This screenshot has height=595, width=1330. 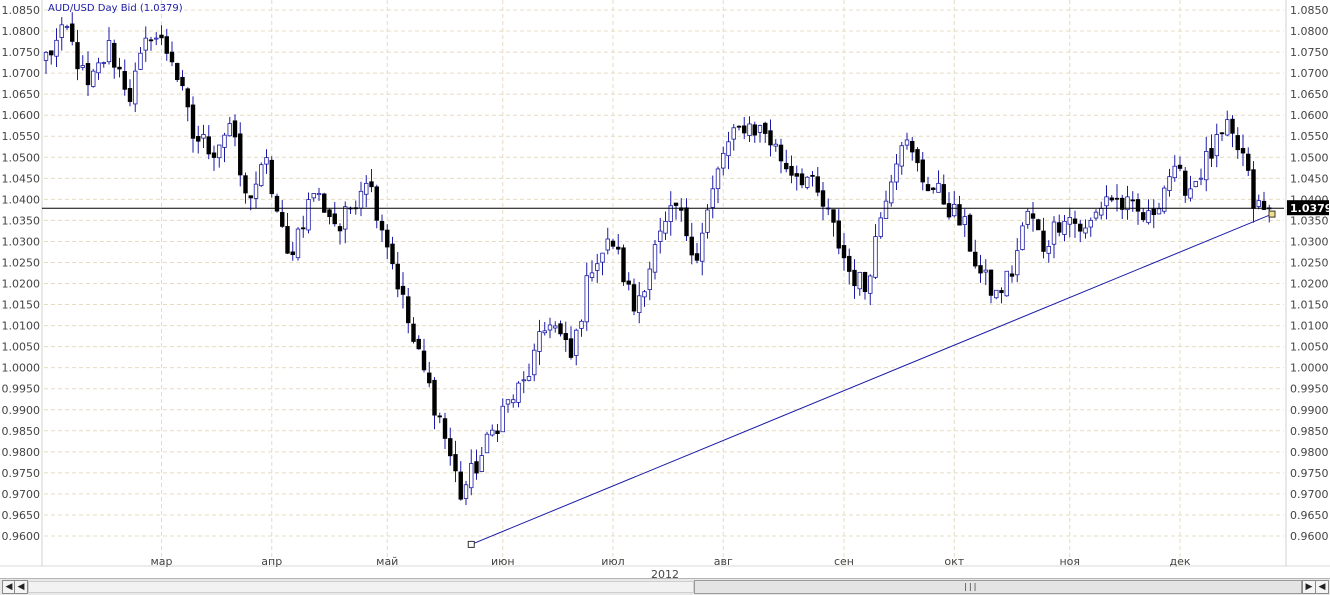 I want to click on y-tick-label: 0.9900, so click(x=21, y=410).